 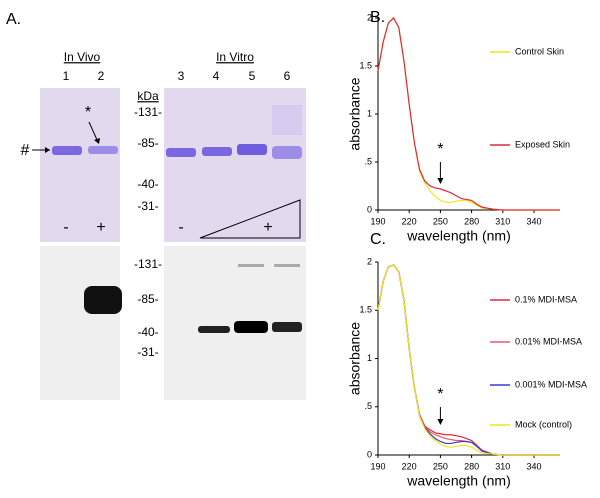 What do you see at coordinates (216, 76) in the screenshot?
I see `lane-number: 4` at bounding box center [216, 76].